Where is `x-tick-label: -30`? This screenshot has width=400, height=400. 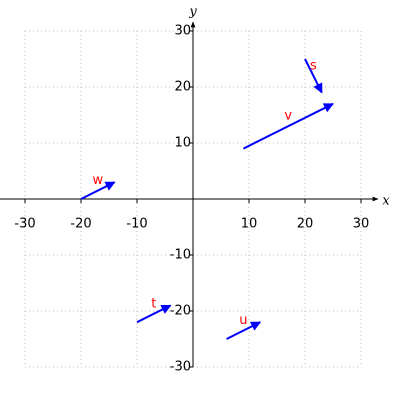
x-tick-label: -30 is located at coordinates (24, 224).